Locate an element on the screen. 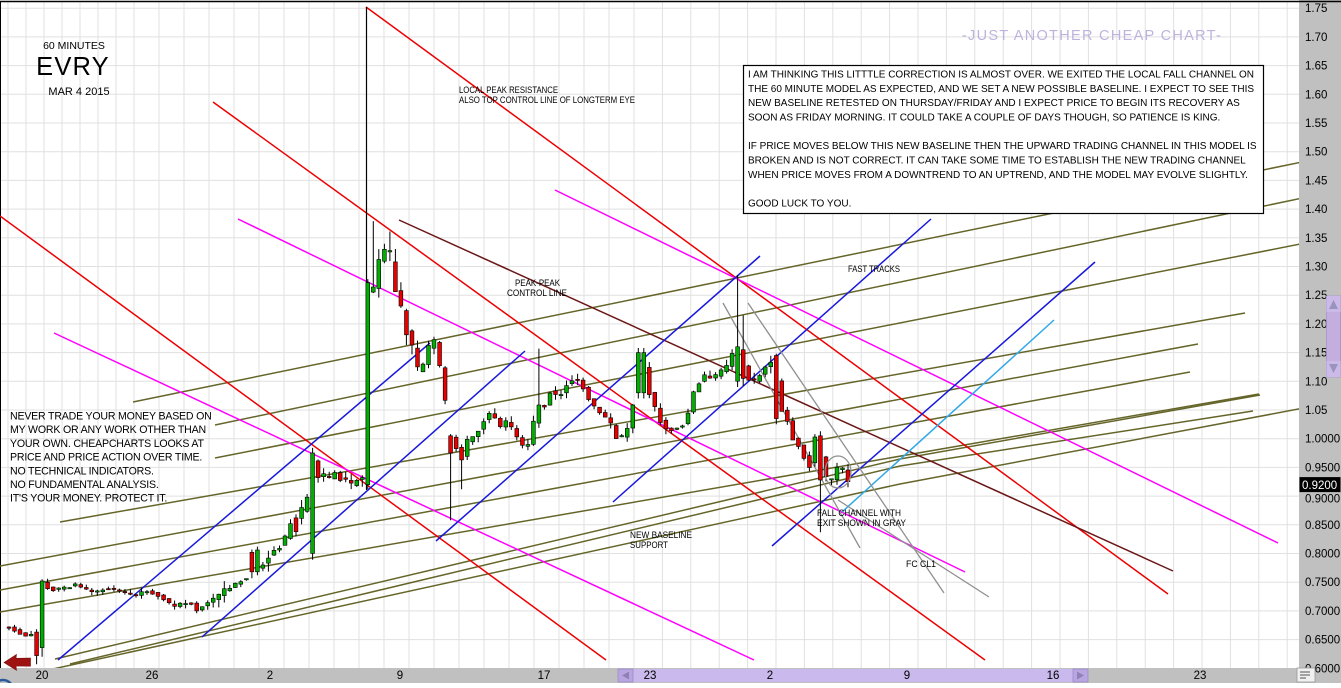 The image size is (1341, 688). svg-text: EVRY is located at coordinates (73, 67).